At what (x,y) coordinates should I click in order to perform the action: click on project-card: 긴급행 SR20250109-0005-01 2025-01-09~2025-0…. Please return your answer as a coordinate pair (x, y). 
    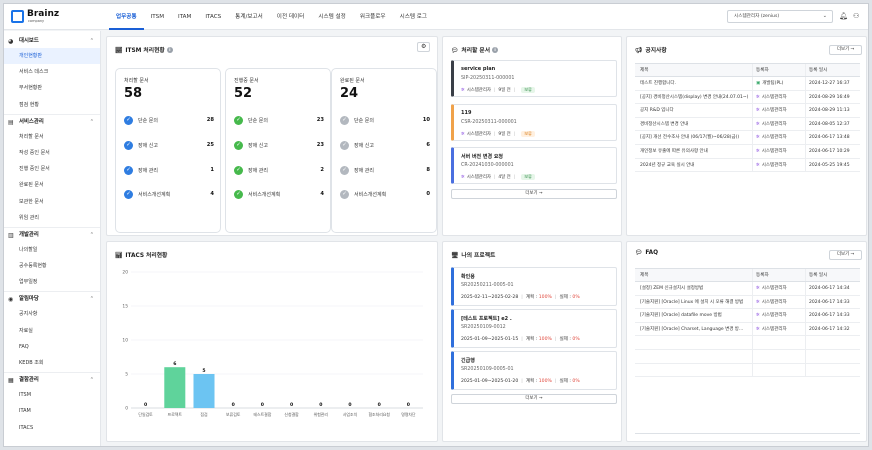
    Looking at the image, I should click on (534, 370).